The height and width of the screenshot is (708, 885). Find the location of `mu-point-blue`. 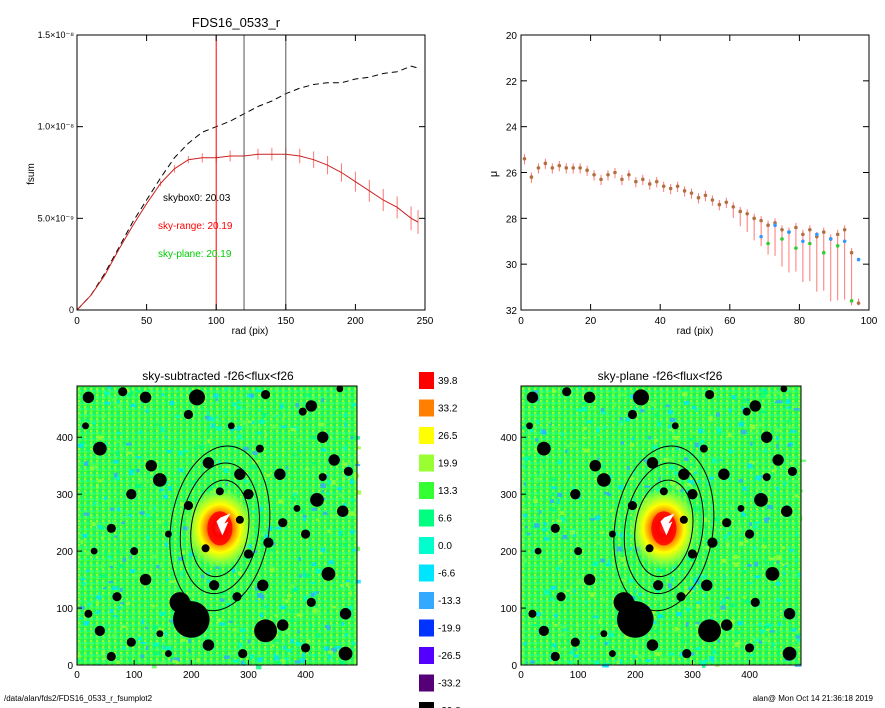

mu-point-blue is located at coordinates (844, 241).